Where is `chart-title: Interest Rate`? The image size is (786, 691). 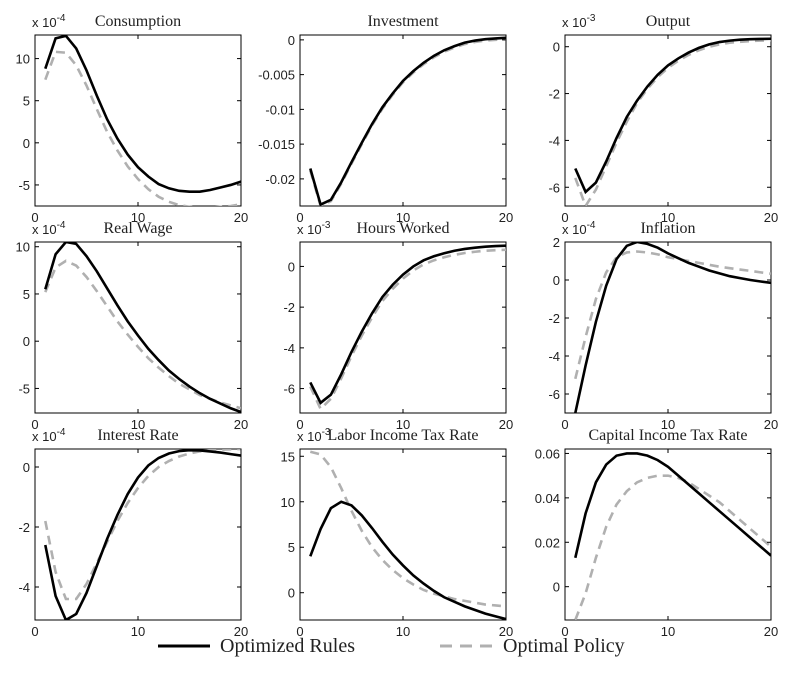
chart-title: Interest Rate is located at coordinates (137, 435).